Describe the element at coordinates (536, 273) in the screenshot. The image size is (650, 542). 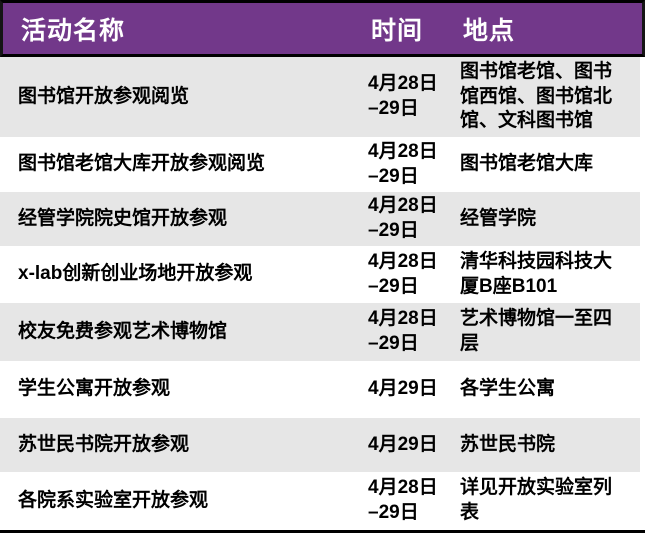
I see `activity-location: 清华科技园科技大 厦B座B101` at that location.